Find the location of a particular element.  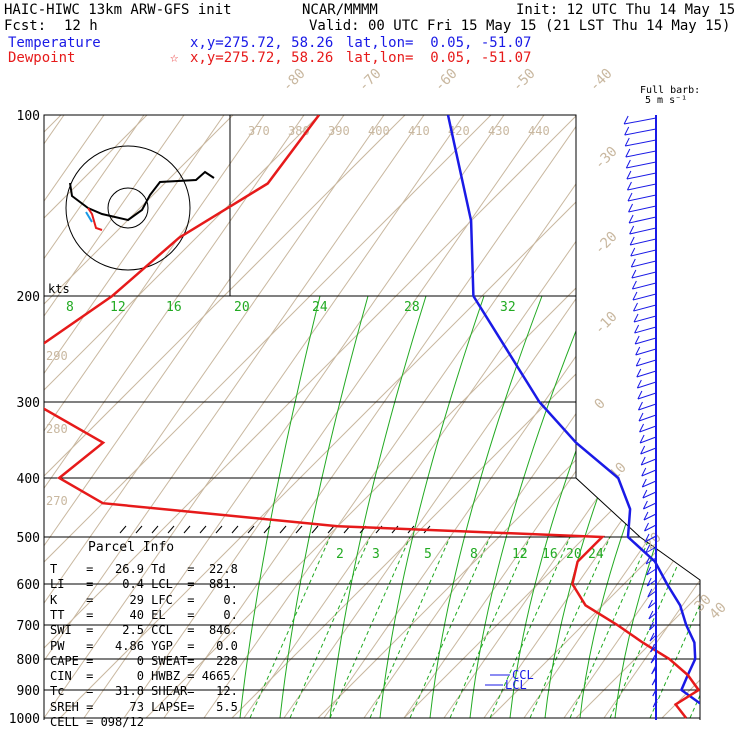

kts-label: kts is located at coordinates (59, 289).